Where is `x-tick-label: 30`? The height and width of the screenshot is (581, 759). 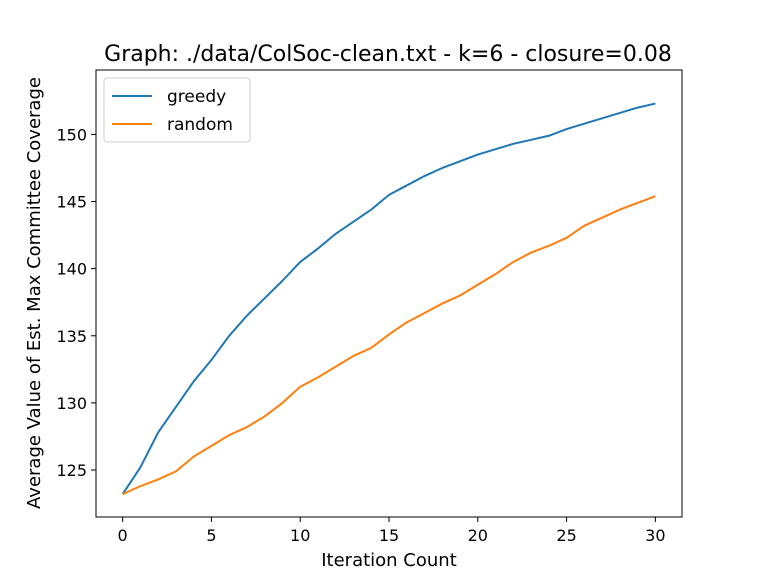
x-tick-label: 30 is located at coordinates (655, 535).